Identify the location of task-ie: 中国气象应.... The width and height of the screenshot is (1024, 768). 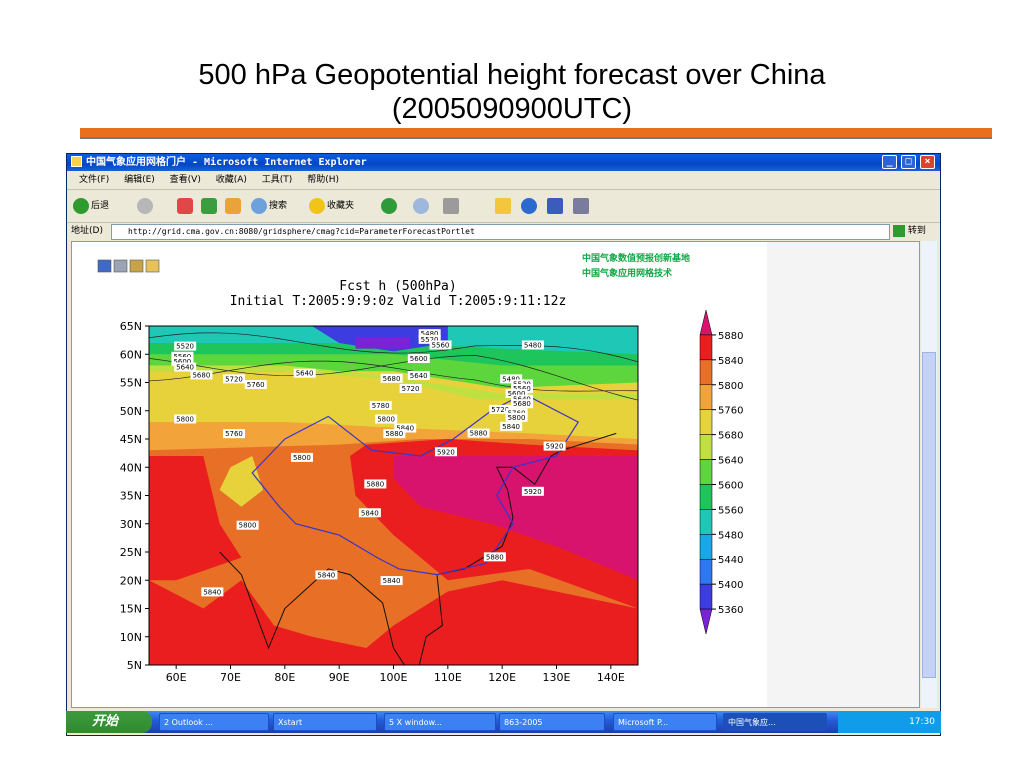
(775, 722).